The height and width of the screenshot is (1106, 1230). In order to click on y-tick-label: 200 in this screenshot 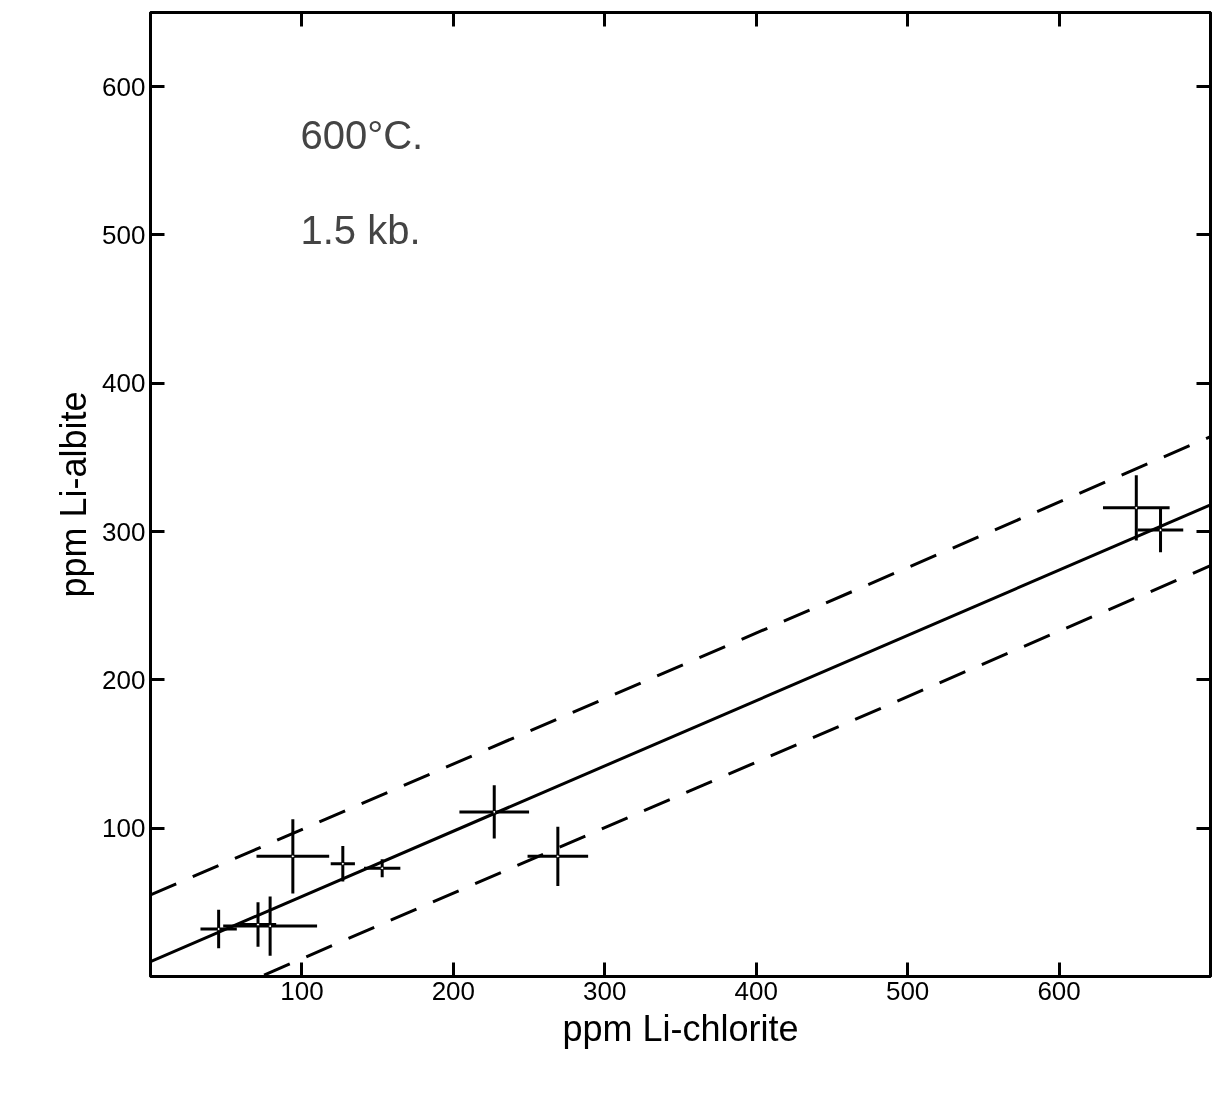, I will do `click(124, 679)`.